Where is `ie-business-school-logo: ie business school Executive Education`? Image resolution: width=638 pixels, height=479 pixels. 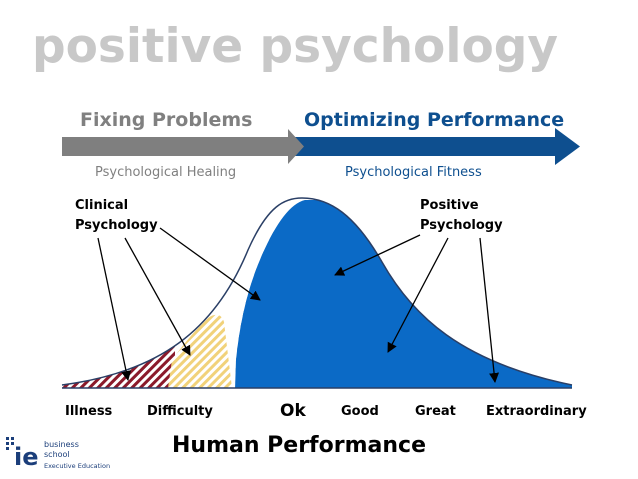
ie-business-school-logo: ie business school Executive Education is located at coordinates (58, 454).